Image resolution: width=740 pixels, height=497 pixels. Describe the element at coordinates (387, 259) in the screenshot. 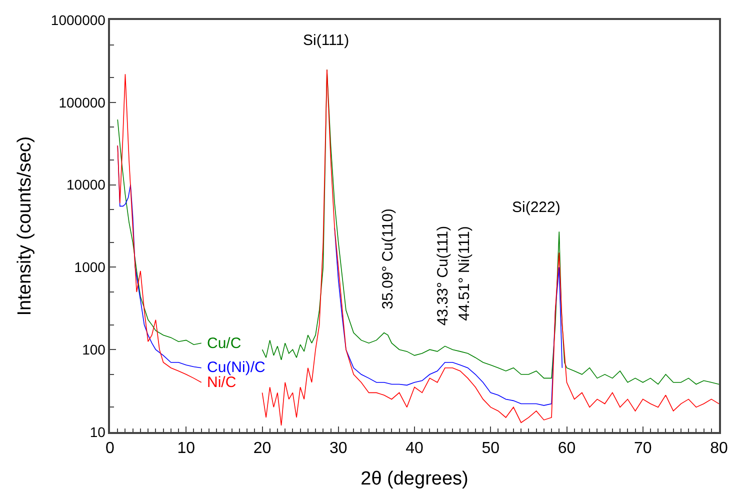

I see `annotation: 35.09° Cu(110)` at that location.